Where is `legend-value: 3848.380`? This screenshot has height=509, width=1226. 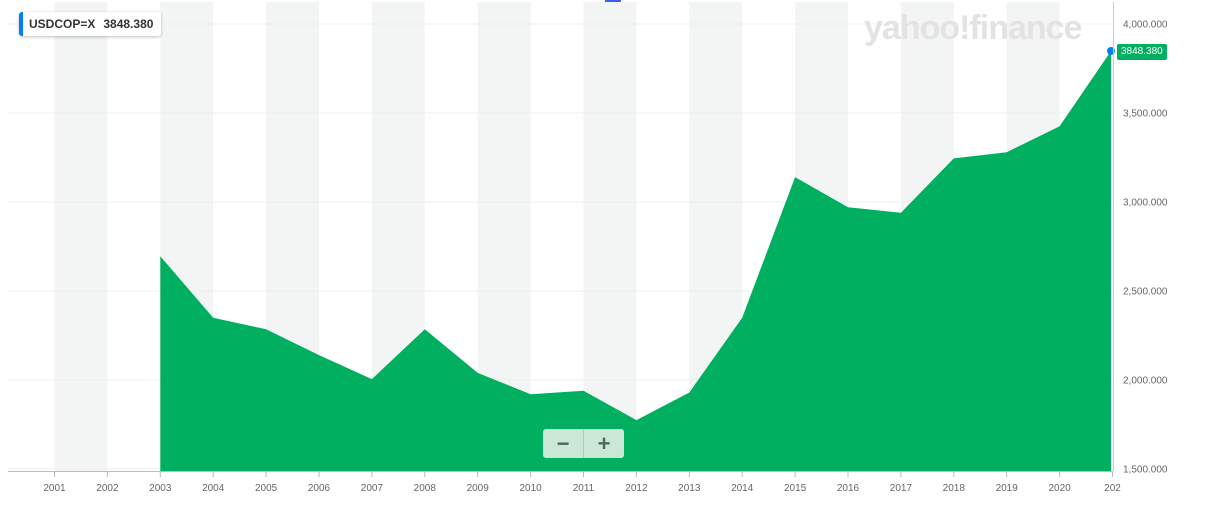
legend-value: 3848.380 is located at coordinates (128, 24).